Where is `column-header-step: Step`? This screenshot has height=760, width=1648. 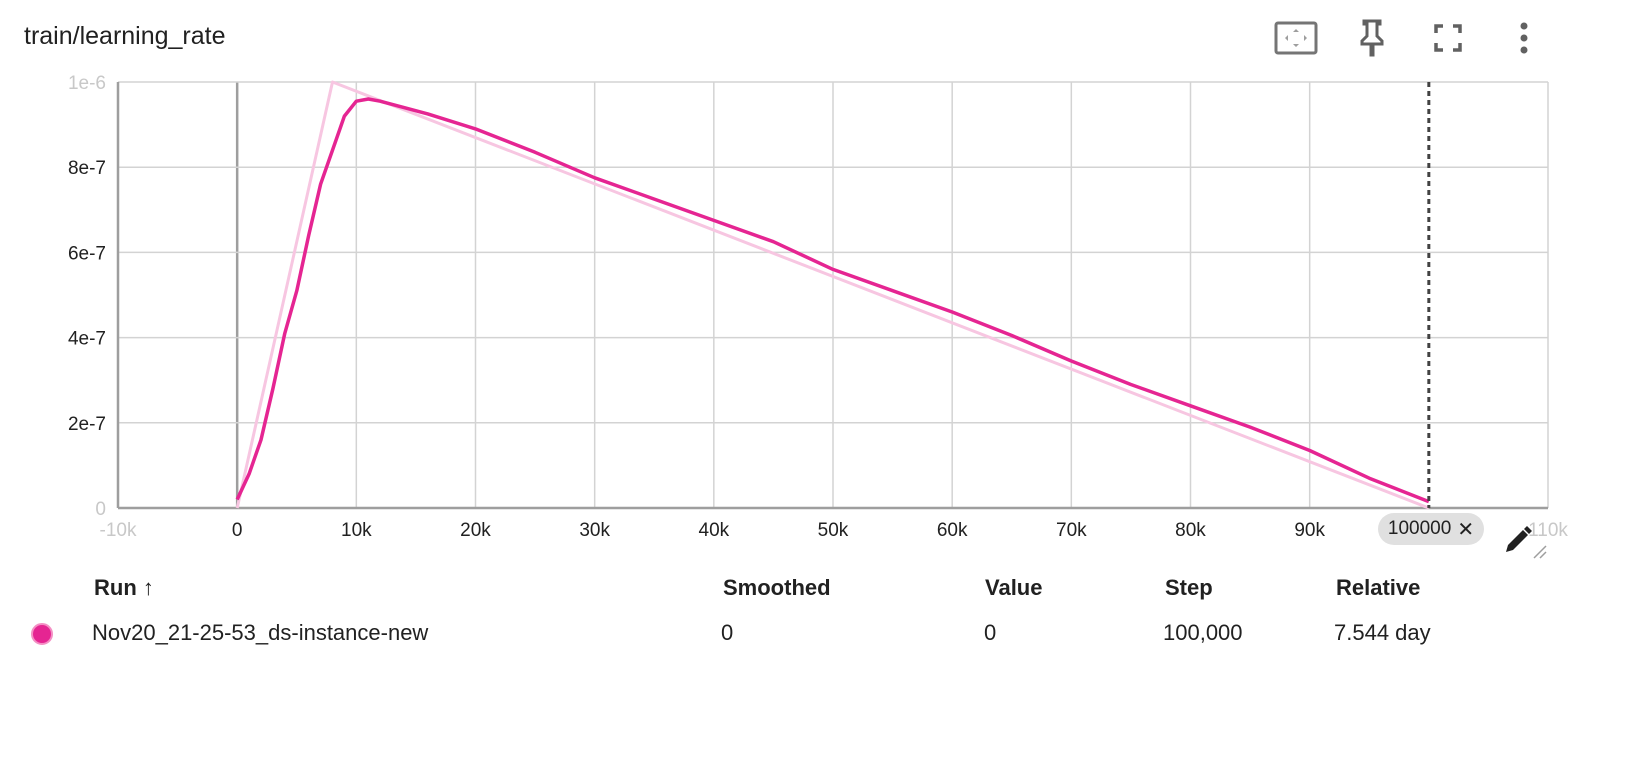
column-header-step: Step is located at coordinates (1189, 587).